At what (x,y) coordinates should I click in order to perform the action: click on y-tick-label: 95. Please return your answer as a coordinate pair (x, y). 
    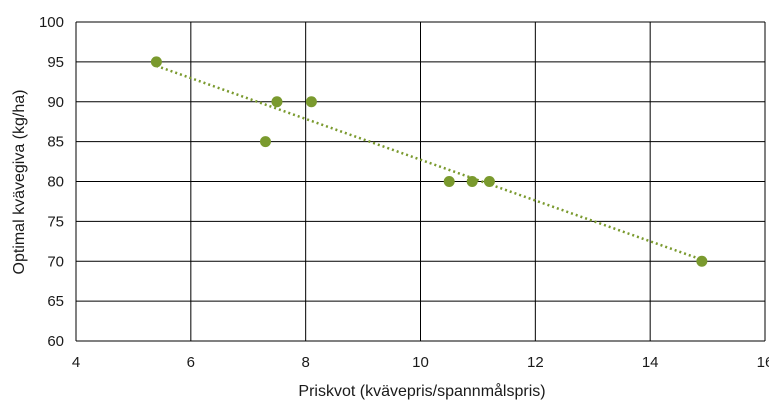
    Looking at the image, I should click on (55, 62).